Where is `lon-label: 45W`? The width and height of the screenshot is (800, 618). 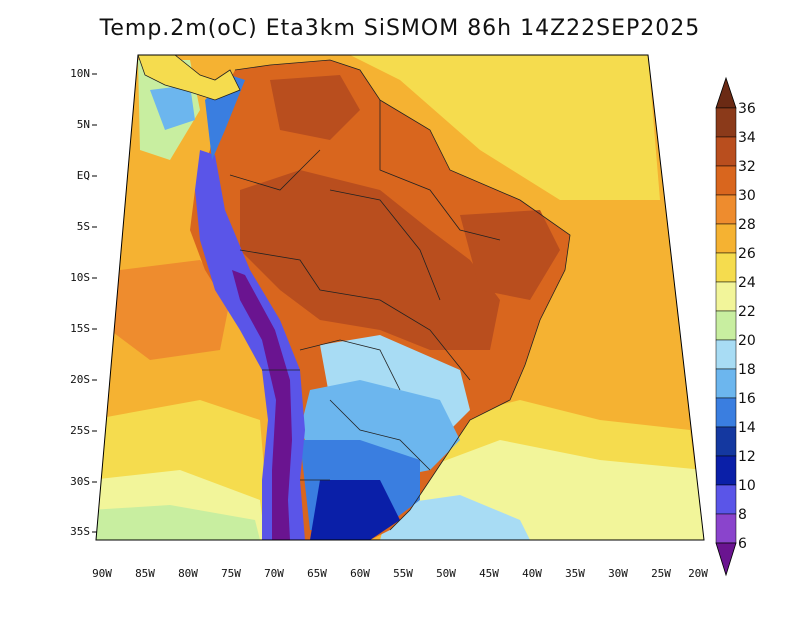 lon-label: 45W is located at coordinates (489, 573).